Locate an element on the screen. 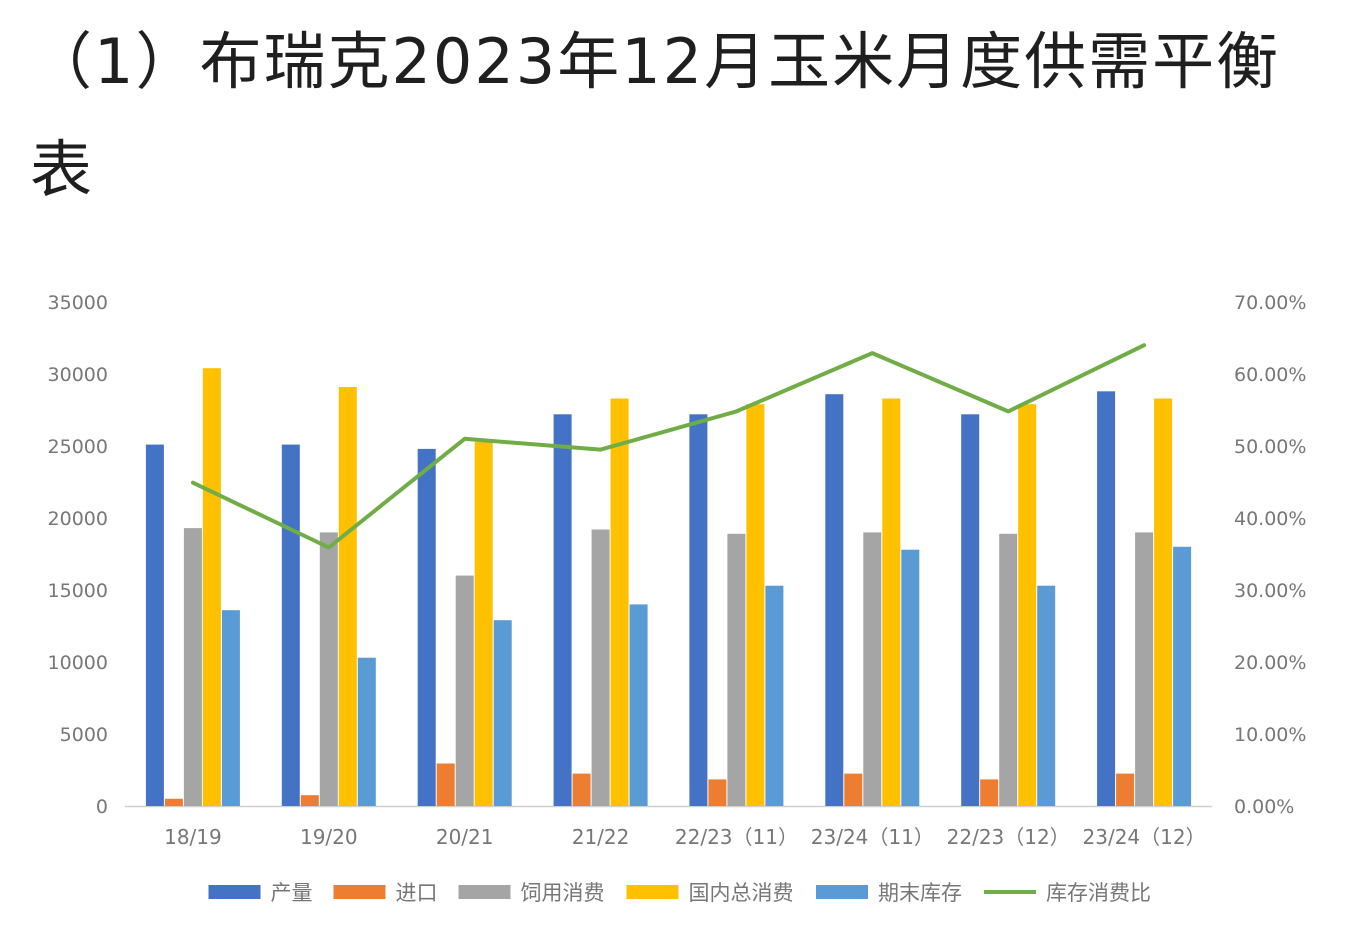  y-right-tick-label: 20.00% is located at coordinates (1270, 663).